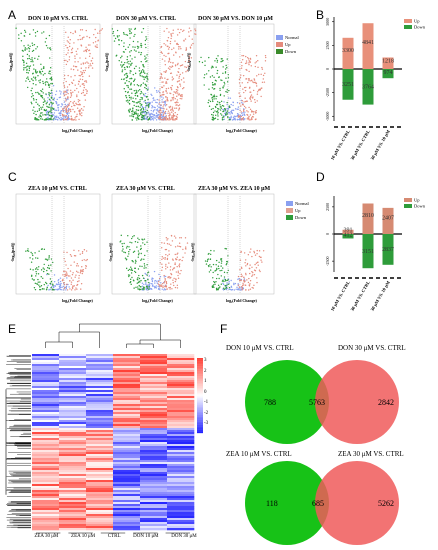 This screenshot has width=438, height=550. Describe the element at coordinates (57, 189) in the screenshot. I see `volcano-c1-title: ZEA 10 μM VS. CTRL` at that location.